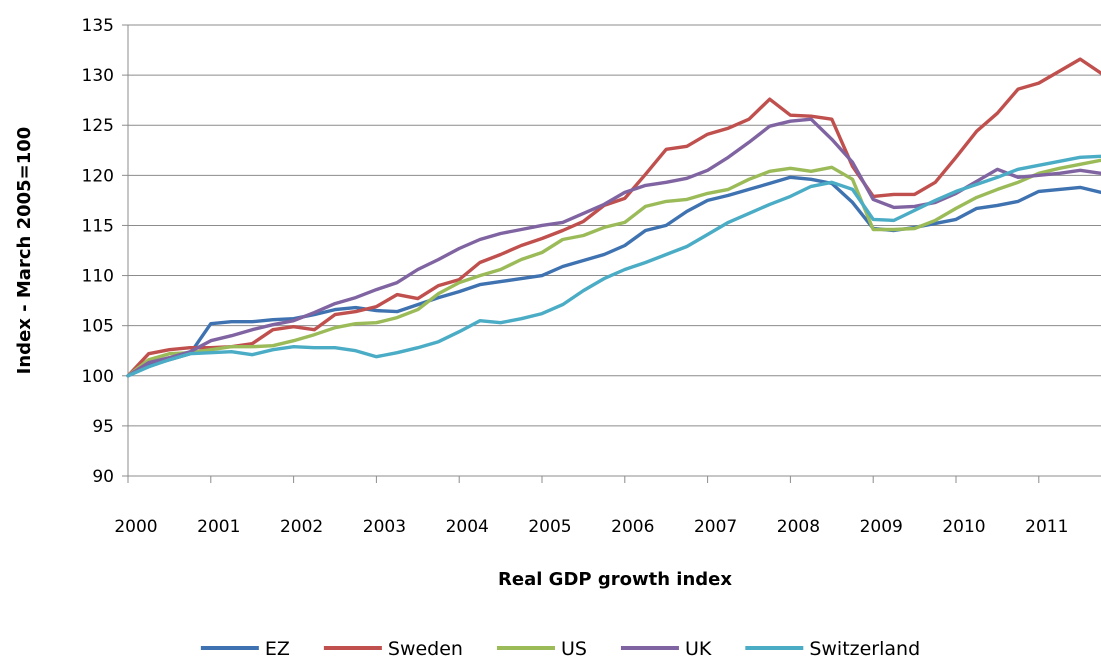 The height and width of the screenshot is (664, 1101). What do you see at coordinates (615, 579) in the screenshot?
I see `x-axis-title: Real GDP growth index` at bounding box center [615, 579].